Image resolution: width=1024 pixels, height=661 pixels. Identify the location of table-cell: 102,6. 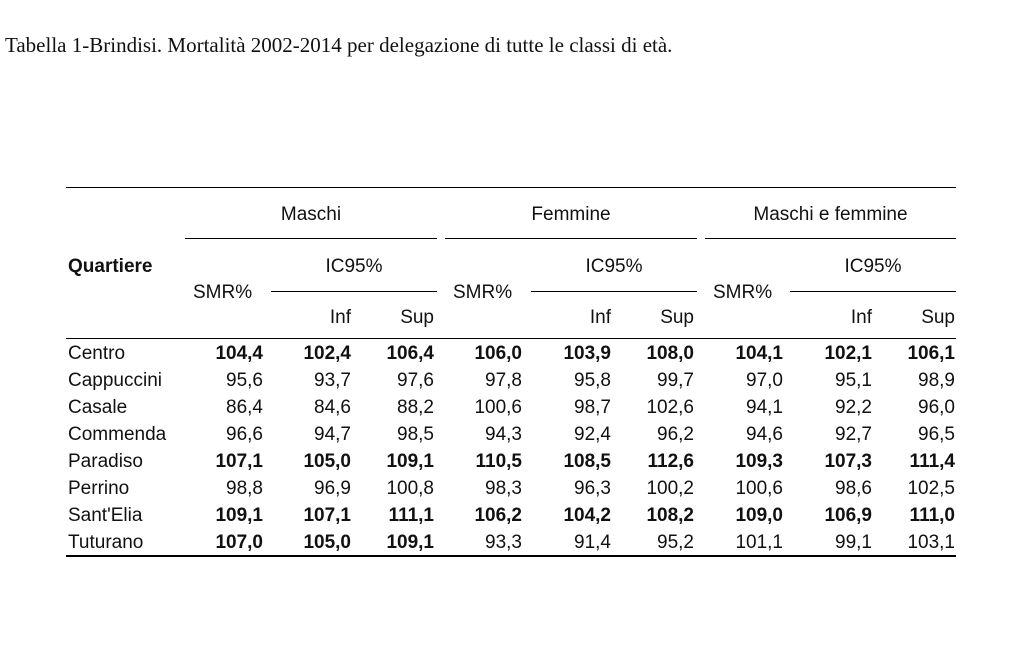
(670, 407).